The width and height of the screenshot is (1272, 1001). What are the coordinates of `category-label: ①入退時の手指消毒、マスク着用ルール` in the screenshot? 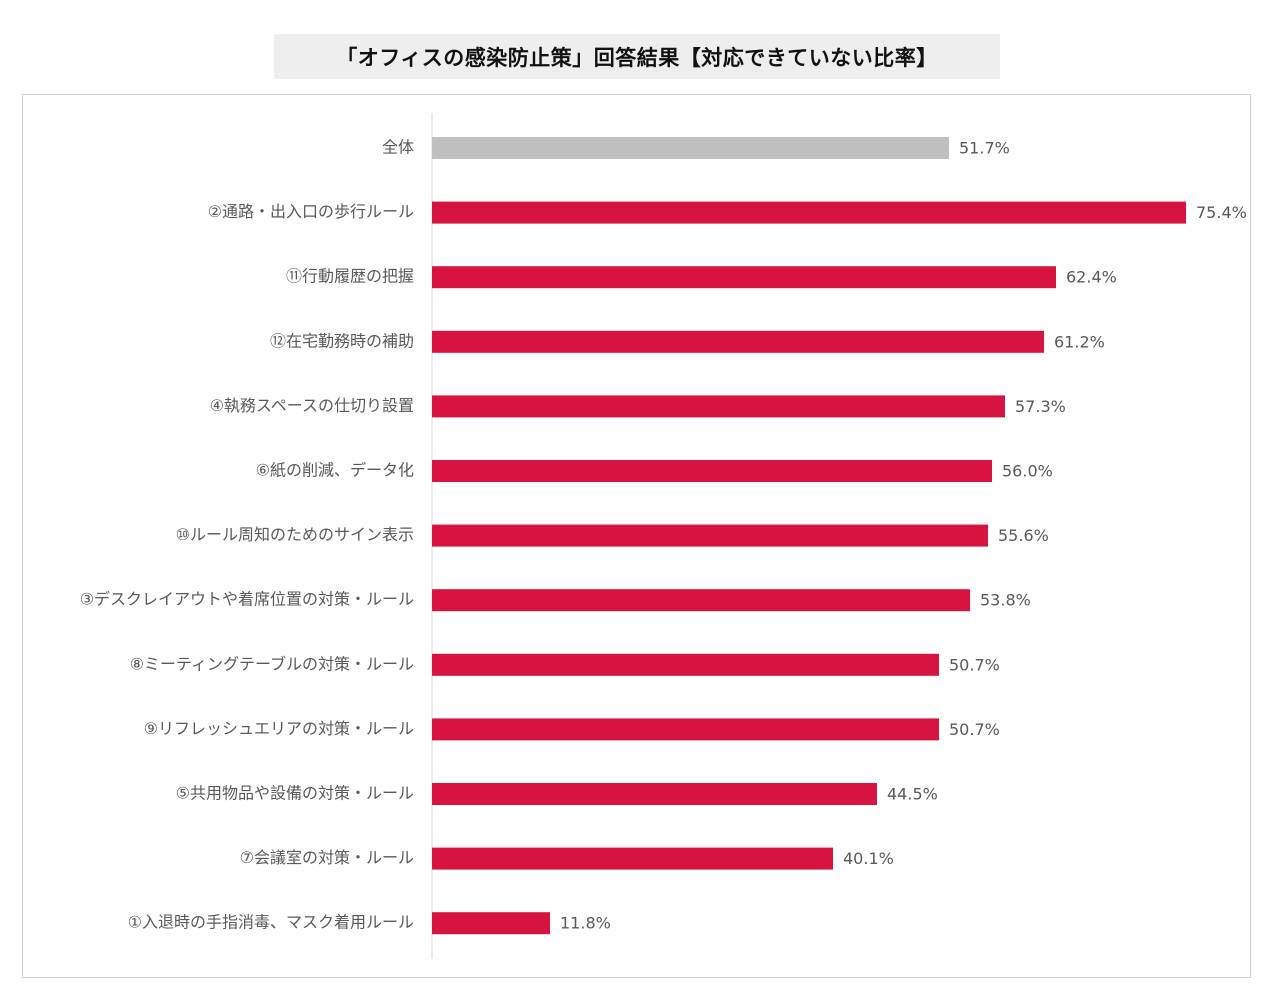 It's located at (271, 922).